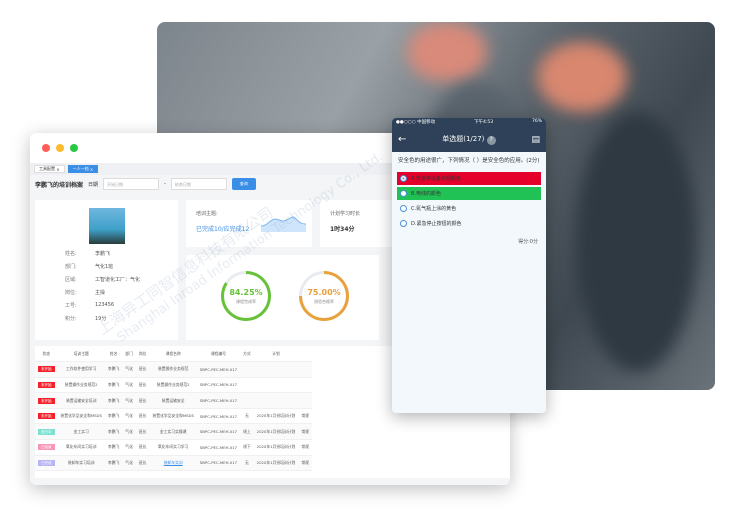 The image size is (738, 519). What do you see at coordinates (469, 161) in the screenshot?
I see `question-text: 安全色的用途很广，下列情况（ ）是安全色的应用。(2分)` at bounding box center [469, 161].